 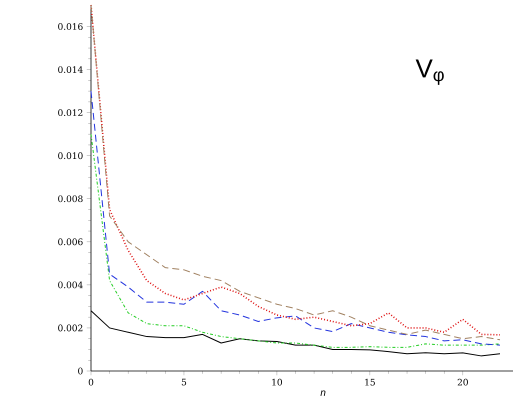 I want to click on x-tick-label: 5, so click(x=184, y=382).